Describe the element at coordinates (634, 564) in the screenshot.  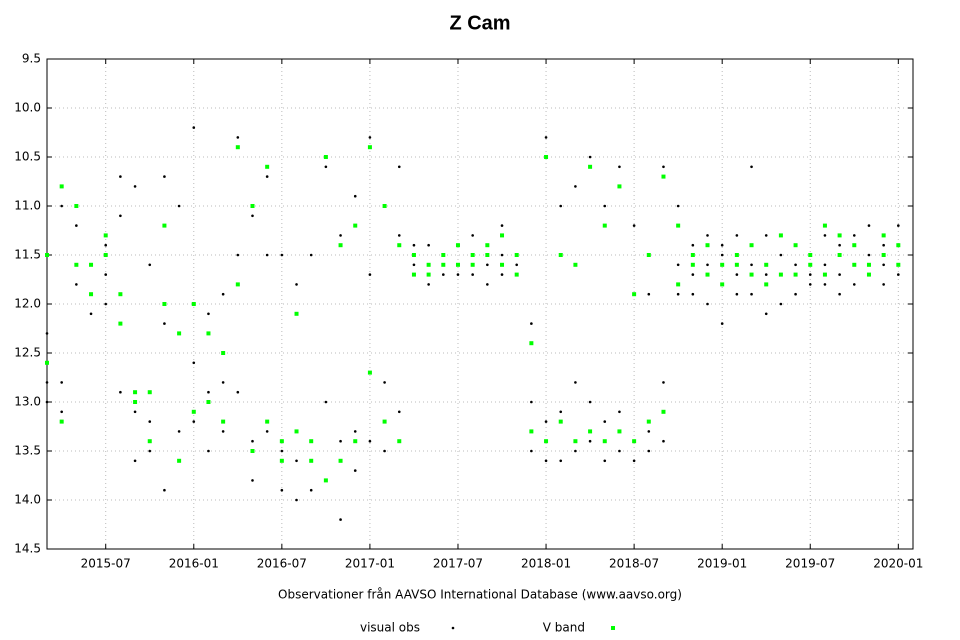
I see `x-tick-label: 2018-07` at that location.